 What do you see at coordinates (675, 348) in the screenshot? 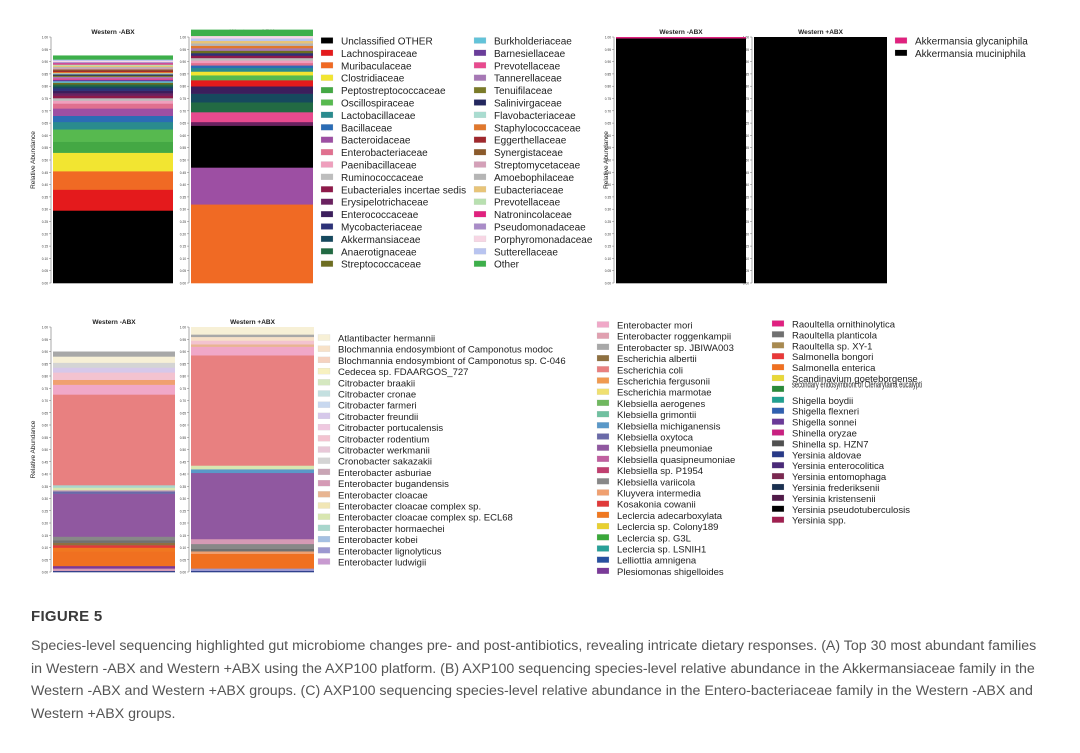
I see `legend-label: Enterobacter sp. JBIWA003` at bounding box center [675, 348].